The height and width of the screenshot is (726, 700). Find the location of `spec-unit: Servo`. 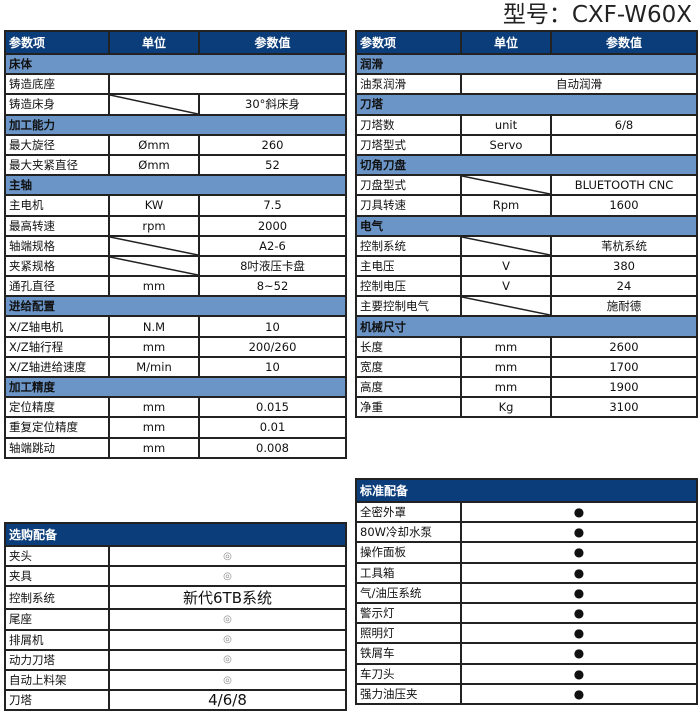

spec-unit: Servo is located at coordinates (506, 144).